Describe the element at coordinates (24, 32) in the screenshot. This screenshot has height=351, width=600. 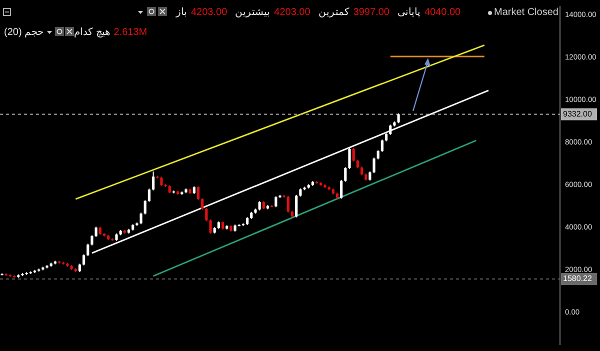
I see `annotation: حجم (20)` at that location.